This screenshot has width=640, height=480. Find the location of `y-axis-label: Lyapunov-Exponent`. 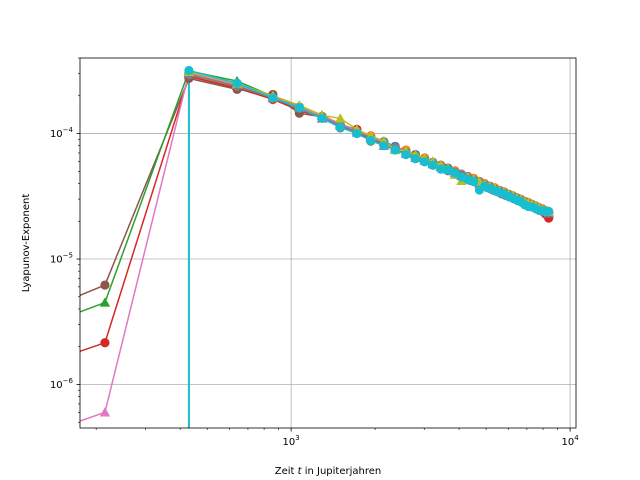

y-axis-label: Lyapunov-Exponent is located at coordinates (26, 243).